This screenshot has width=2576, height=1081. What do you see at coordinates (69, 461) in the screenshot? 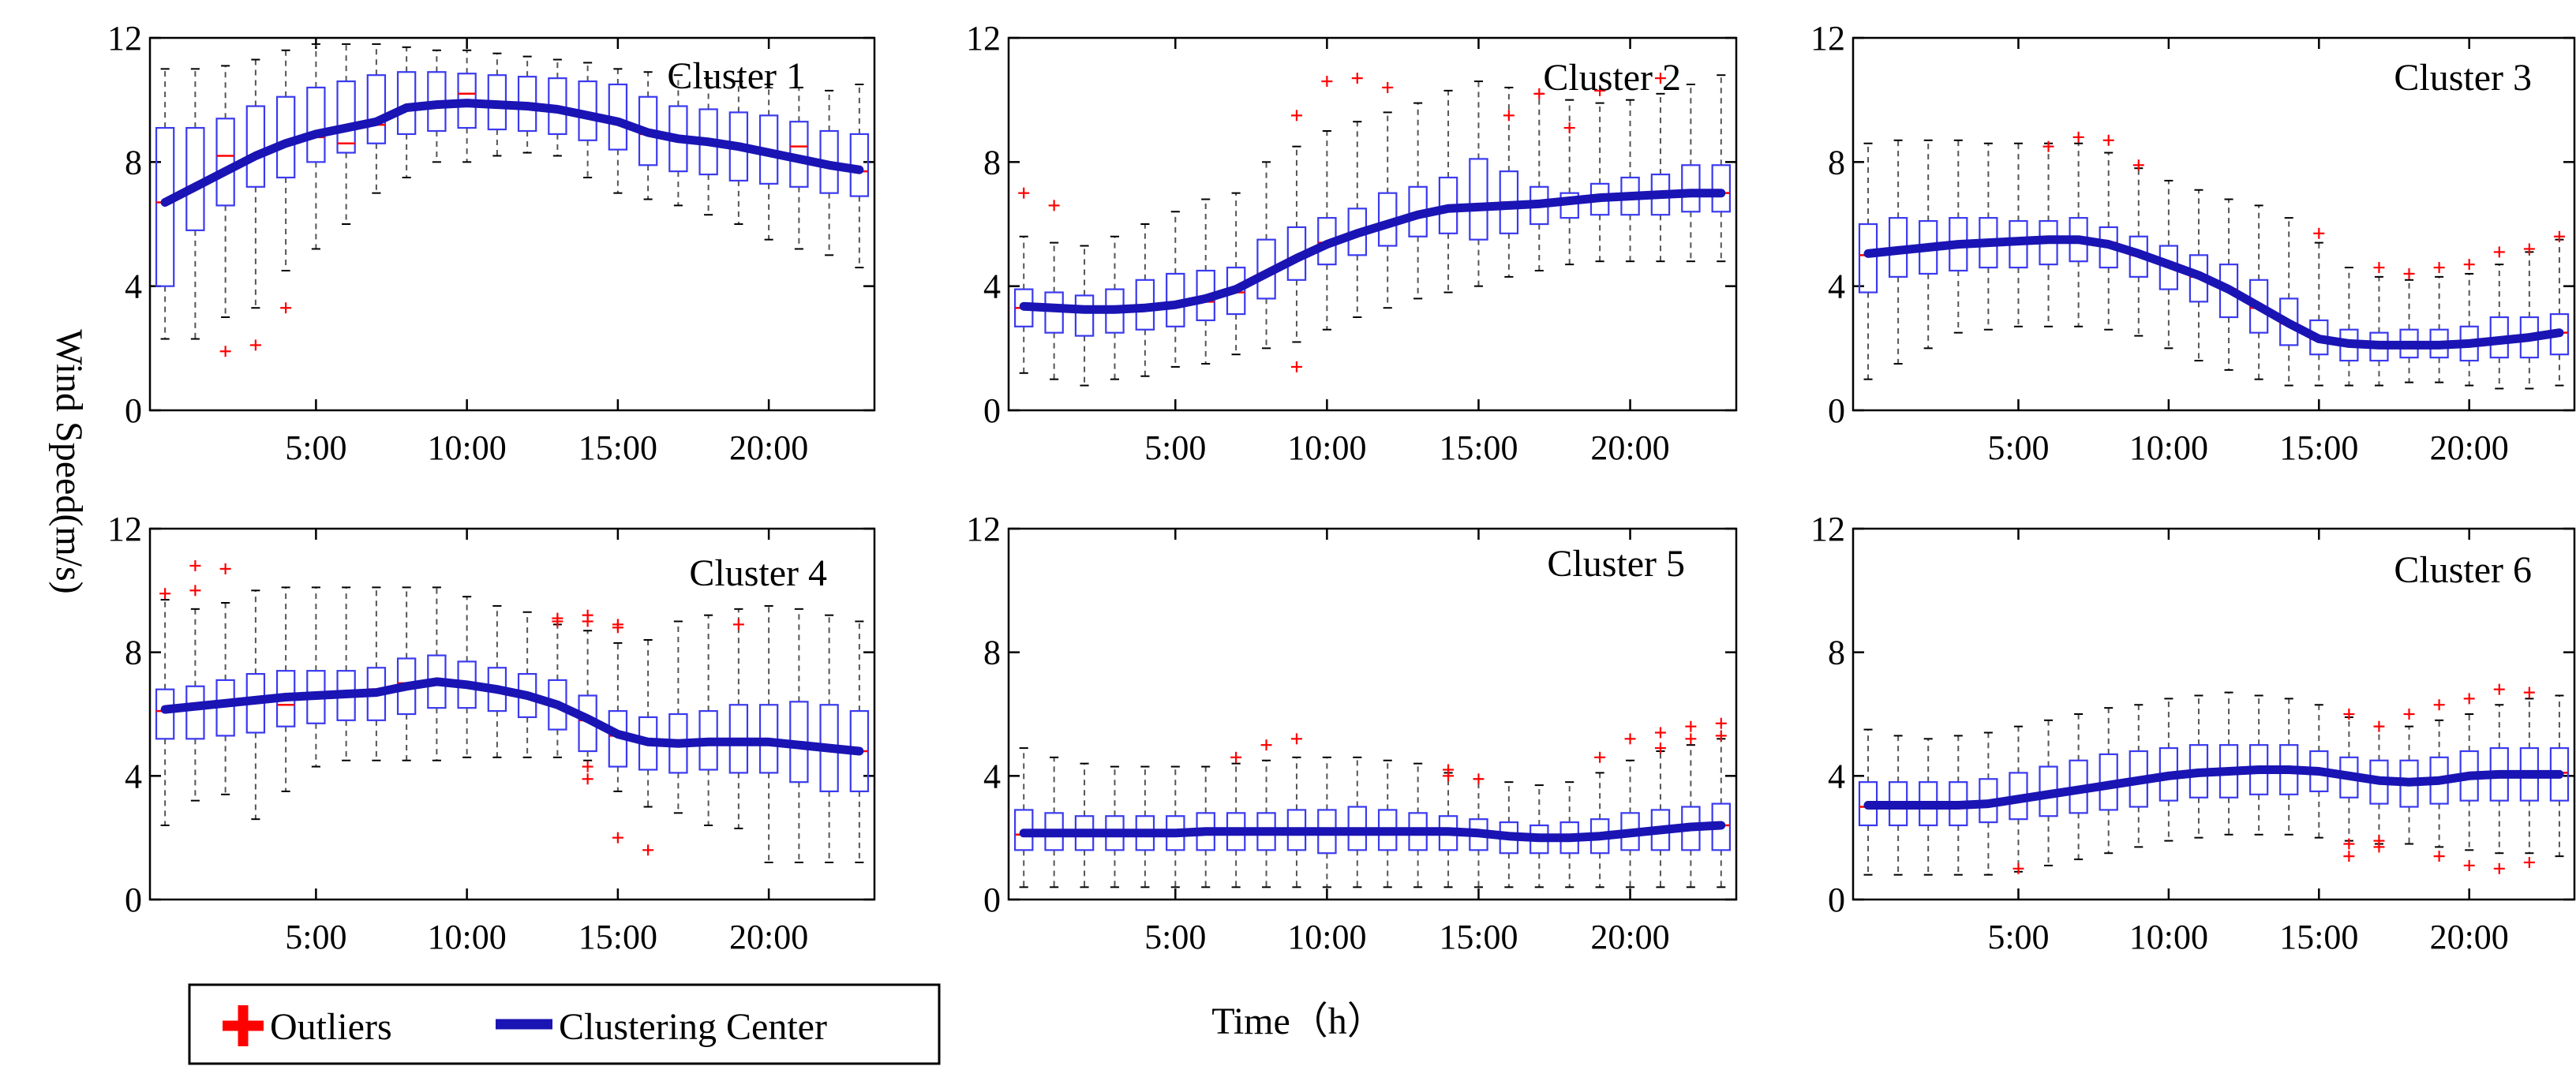
I see `y-axis-label: Wind Speed(m/s)` at bounding box center [69, 461].